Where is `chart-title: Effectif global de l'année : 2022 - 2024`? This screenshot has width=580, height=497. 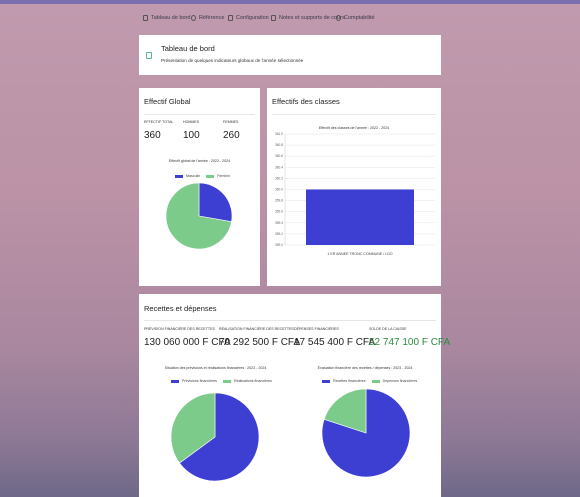 chart-title: Effectif global de l'année : 2022 - 2024 is located at coordinates (199, 161).